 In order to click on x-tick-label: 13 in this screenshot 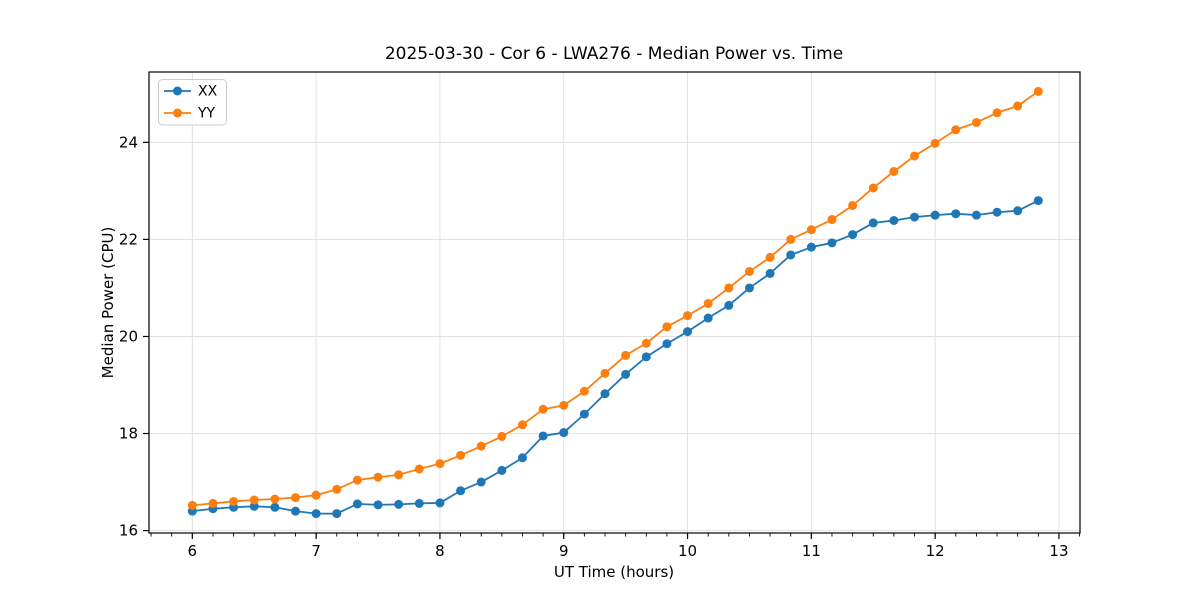, I will do `click(1058, 551)`.